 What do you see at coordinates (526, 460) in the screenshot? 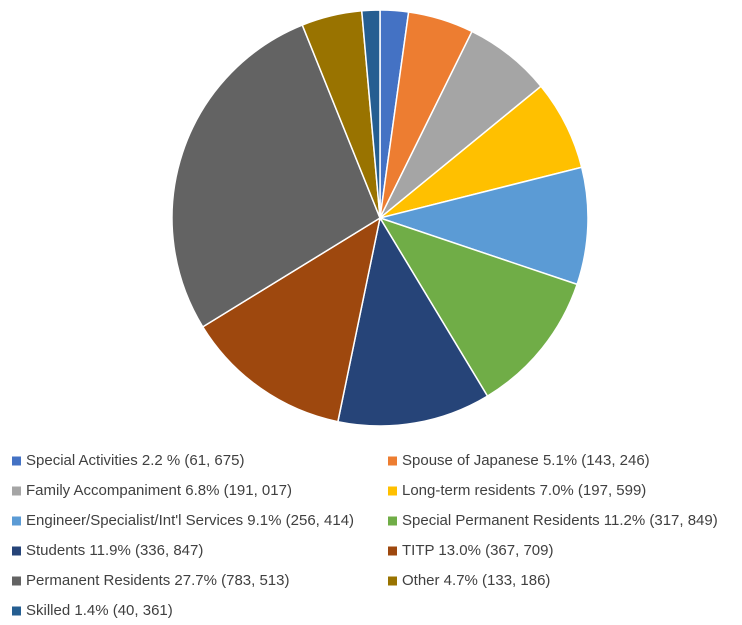
I see `legend-label: Spouse of Japanese 5.1% (143, 246)` at bounding box center [526, 460].